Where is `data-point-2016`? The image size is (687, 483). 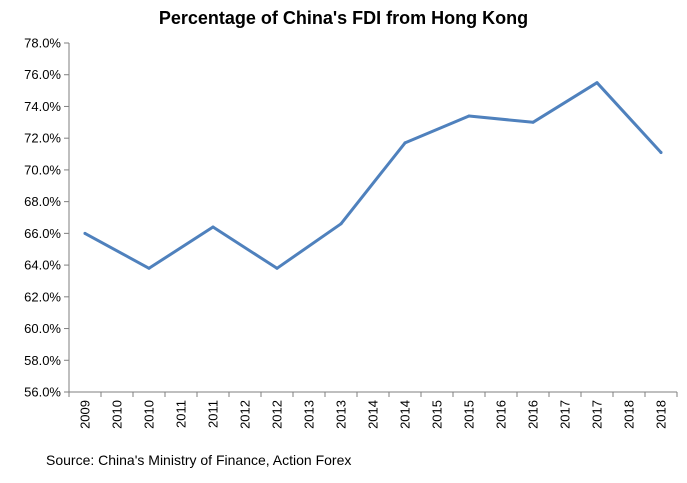 data-point-2016 is located at coordinates (533, 122).